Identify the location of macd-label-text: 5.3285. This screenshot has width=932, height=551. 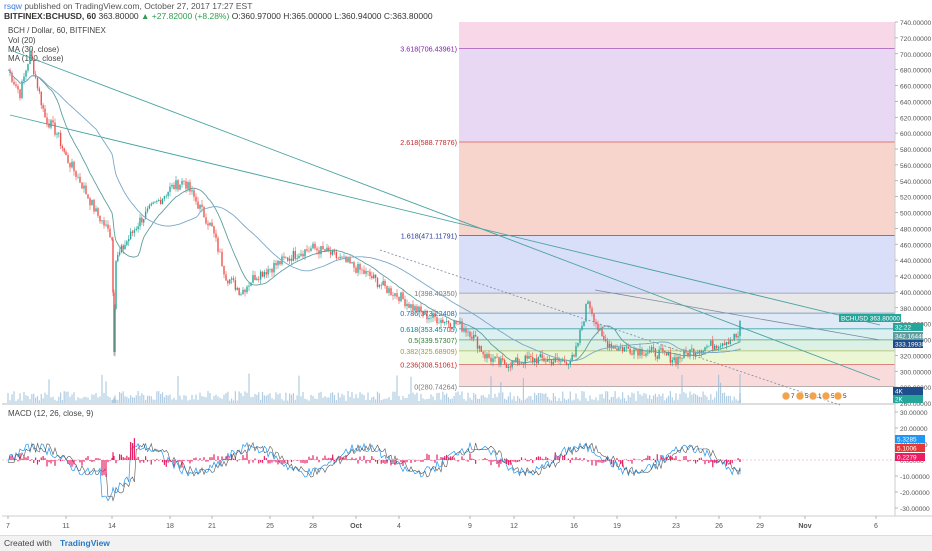
(907, 440).